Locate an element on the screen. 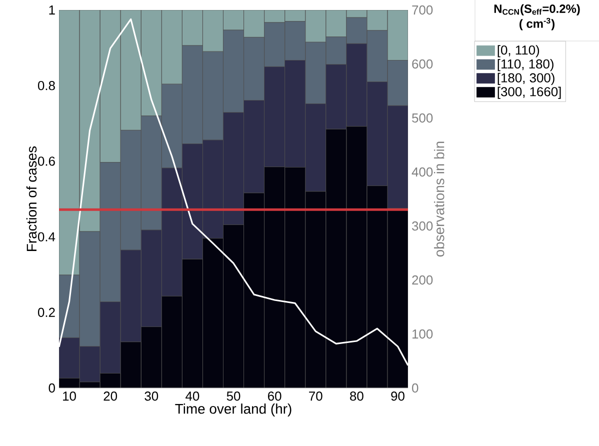  legend-label: [110, 180) is located at coordinates (526, 65).